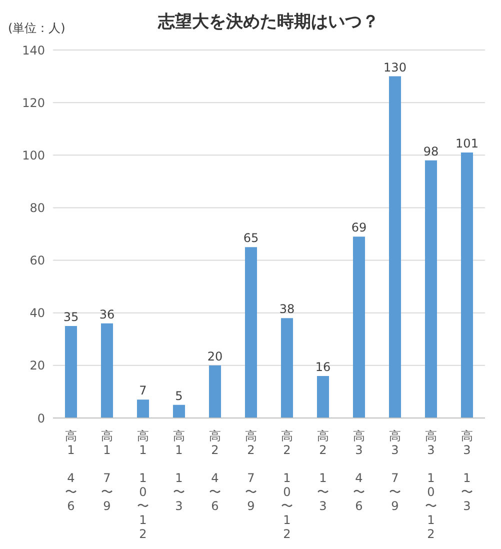 Image resolution: width=501 pixels, height=549 pixels. Describe the element at coordinates (107, 314) in the screenshot. I see `data-label: 36` at that location.